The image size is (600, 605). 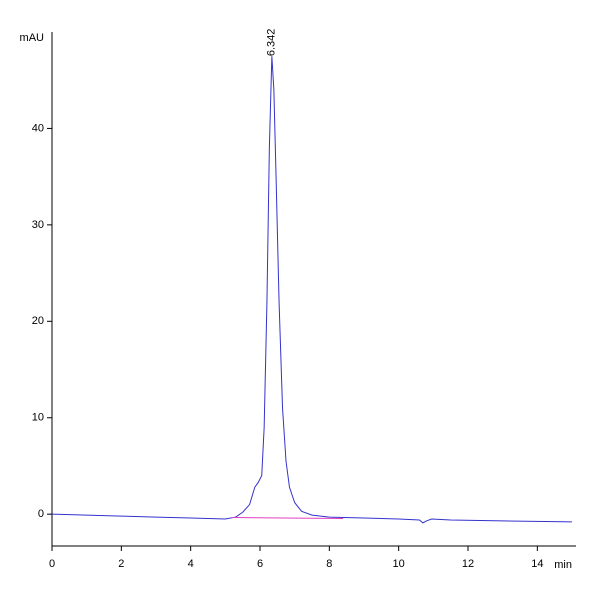 What do you see at coordinates (52, 564) in the screenshot?
I see `x-tick-label: 0` at bounding box center [52, 564].